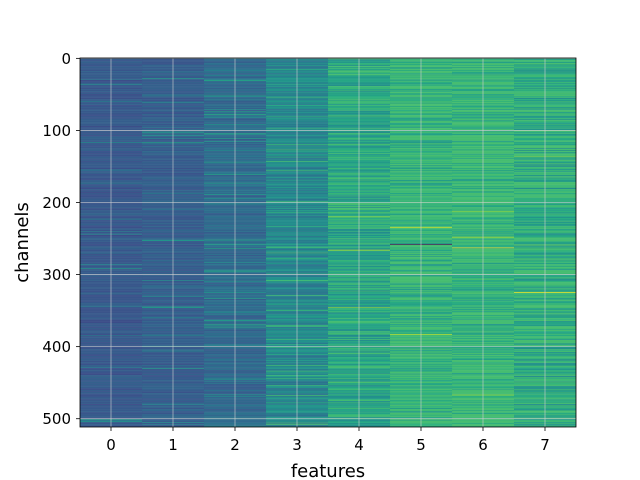 The image size is (640, 480). I want to click on y-tick-label: 300, so click(56, 275).